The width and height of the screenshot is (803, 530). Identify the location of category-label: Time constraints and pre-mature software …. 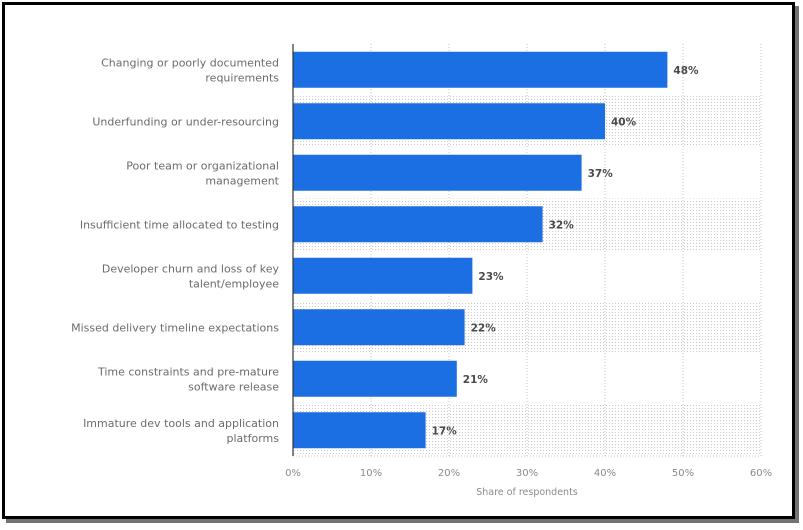
(188, 379).